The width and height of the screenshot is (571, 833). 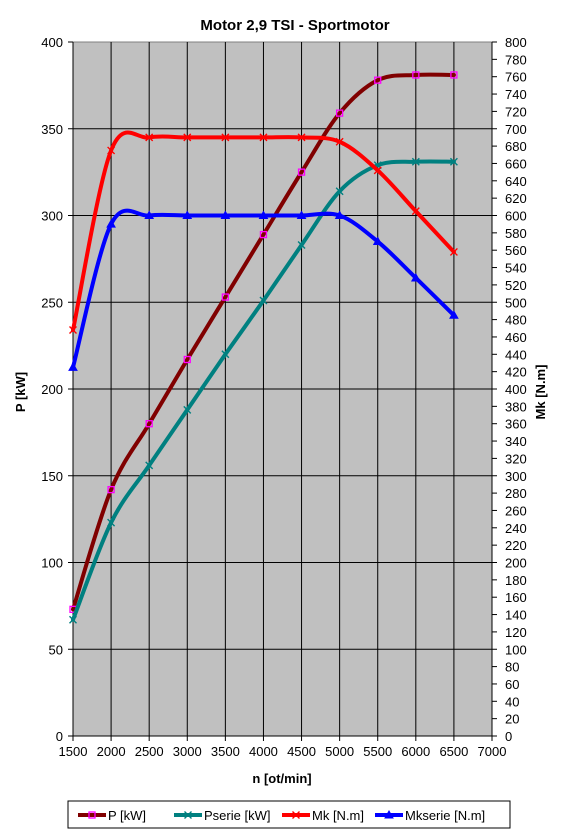 I want to click on y2-tick-label: 60, so click(x=512, y=684).